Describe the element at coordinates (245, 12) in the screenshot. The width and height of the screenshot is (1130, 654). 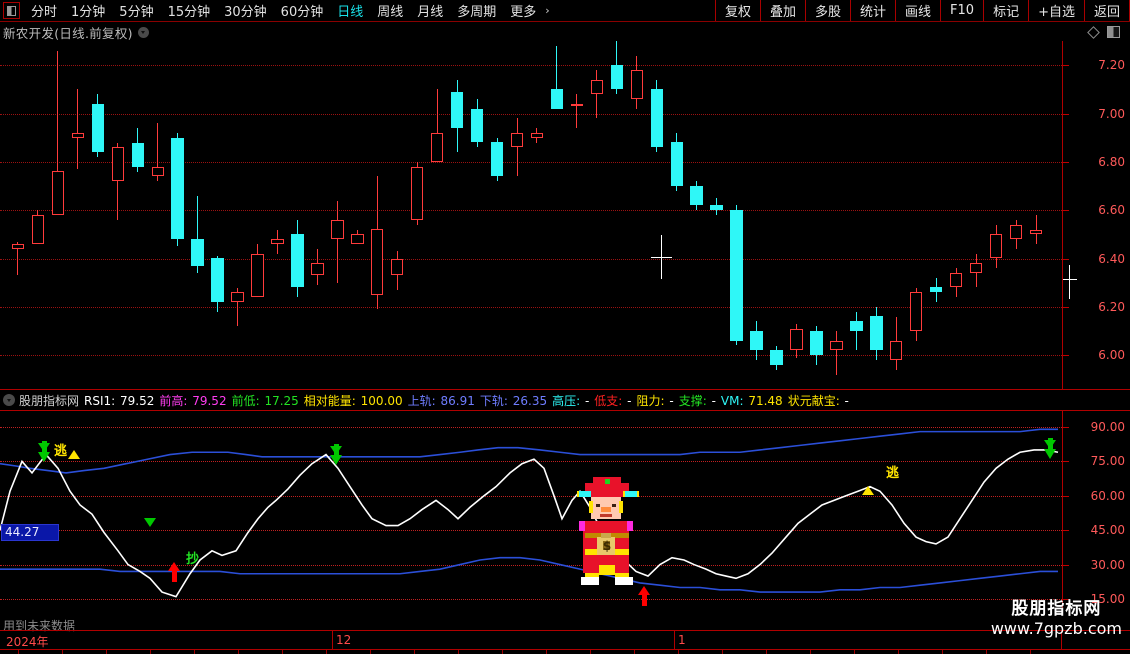
I see `period-tab-4: 30分钟` at that location.